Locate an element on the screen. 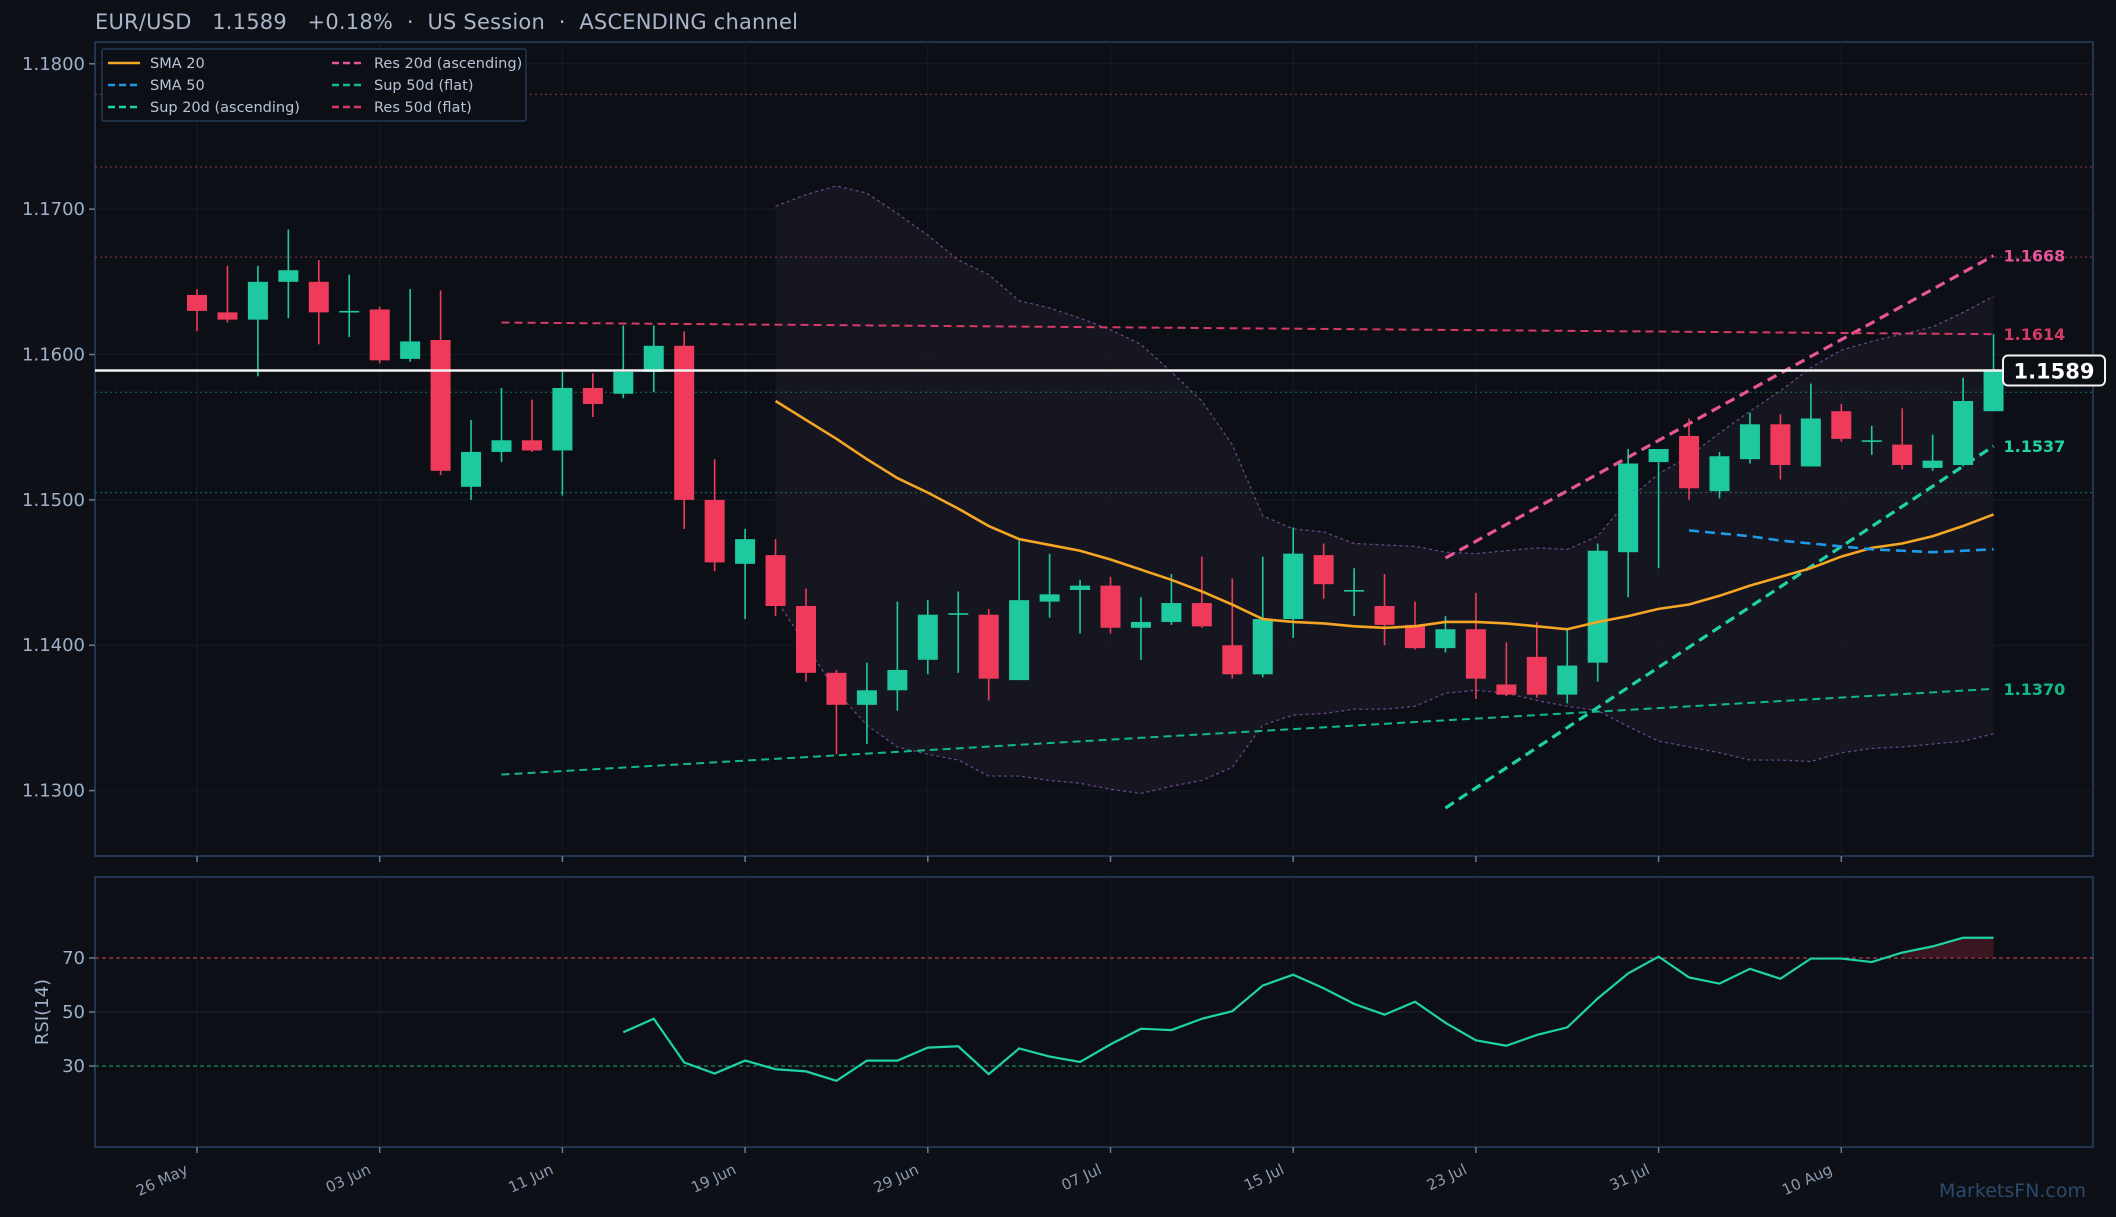  legend-box is located at coordinates (314, 85).